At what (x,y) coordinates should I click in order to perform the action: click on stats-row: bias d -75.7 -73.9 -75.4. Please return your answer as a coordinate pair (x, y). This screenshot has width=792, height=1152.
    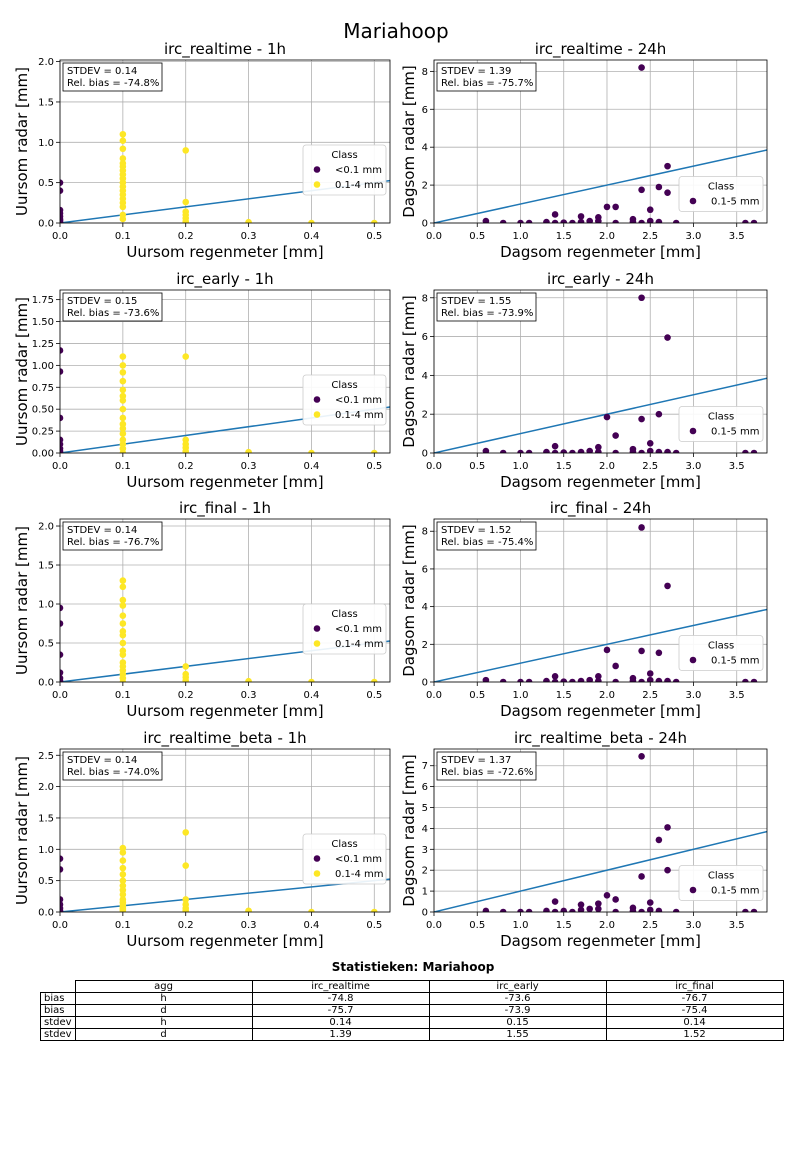
    Looking at the image, I should click on (412, 1010).